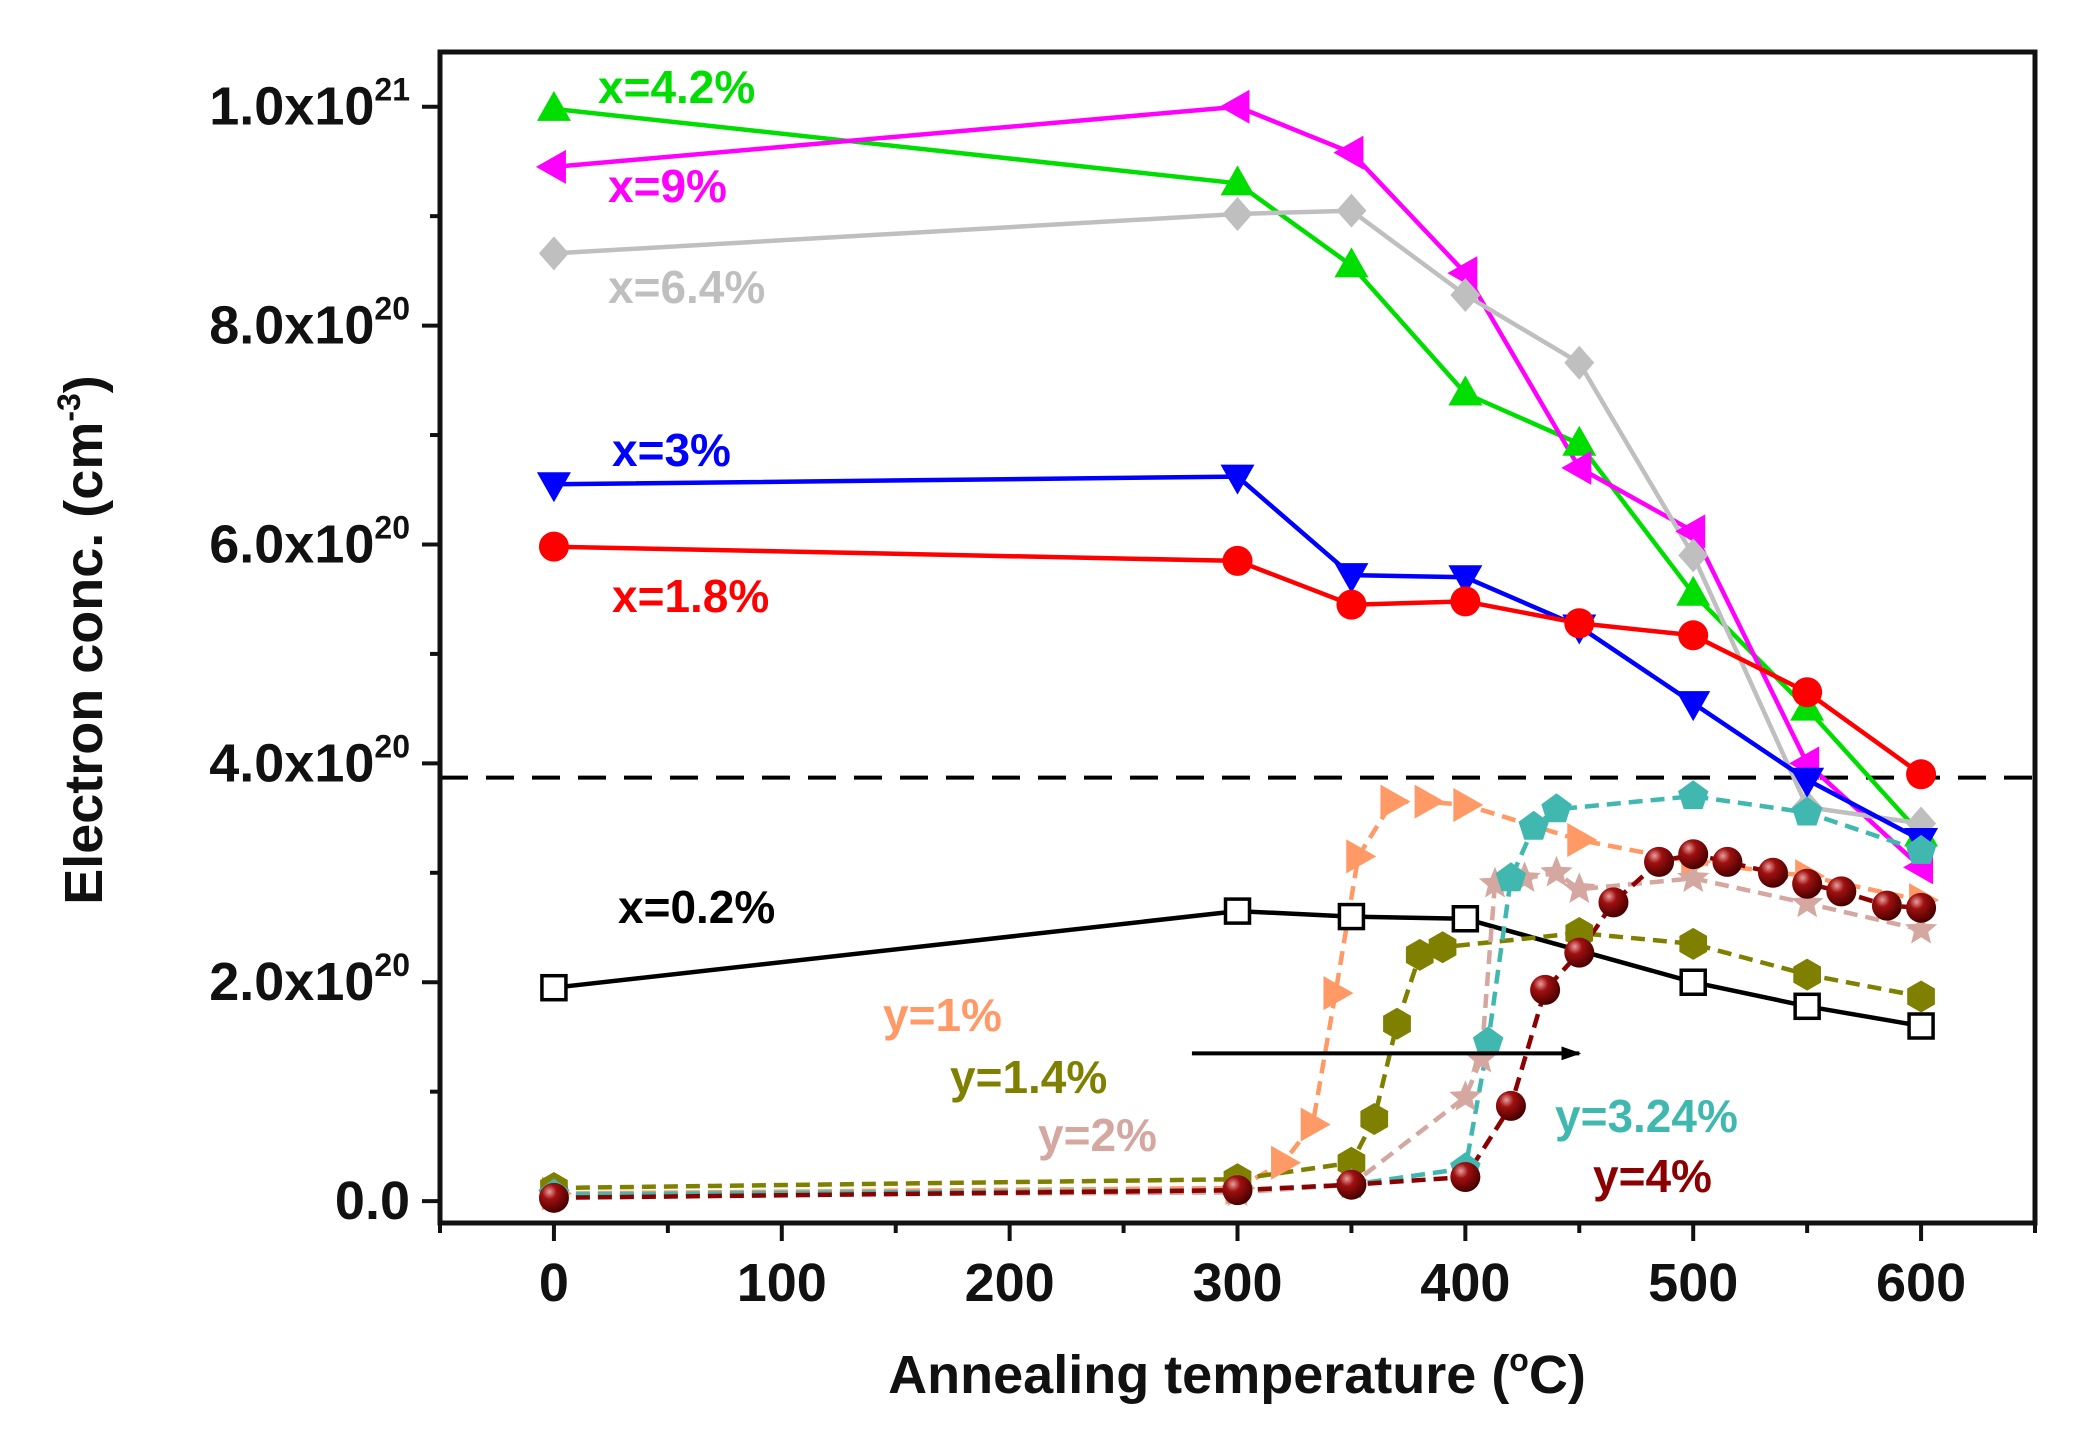 This screenshot has width=2085, height=1433. Describe the element at coordinates (1237, 1283) in the screenshot. I see `x-tick-label: 300` at that location.